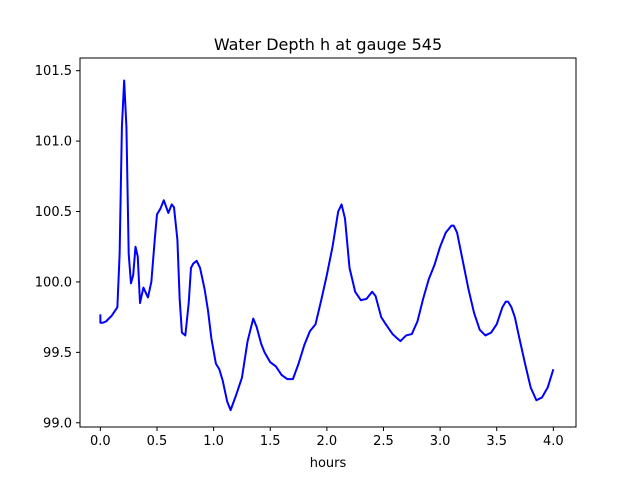 The image size is (640, 480). What do you see at coordinates (53, 71) in the screenshot?
I see `y-tick-label: 101.5` at bounding box center [53, 71].